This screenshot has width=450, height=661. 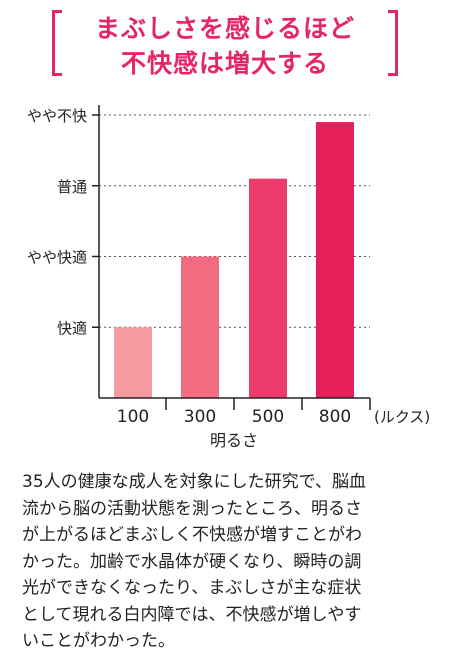 What do you see at coordinates (98, 641) in the screenshot?
I see `body-line-7: いことがわかった。` at bounding box center [98, 641].